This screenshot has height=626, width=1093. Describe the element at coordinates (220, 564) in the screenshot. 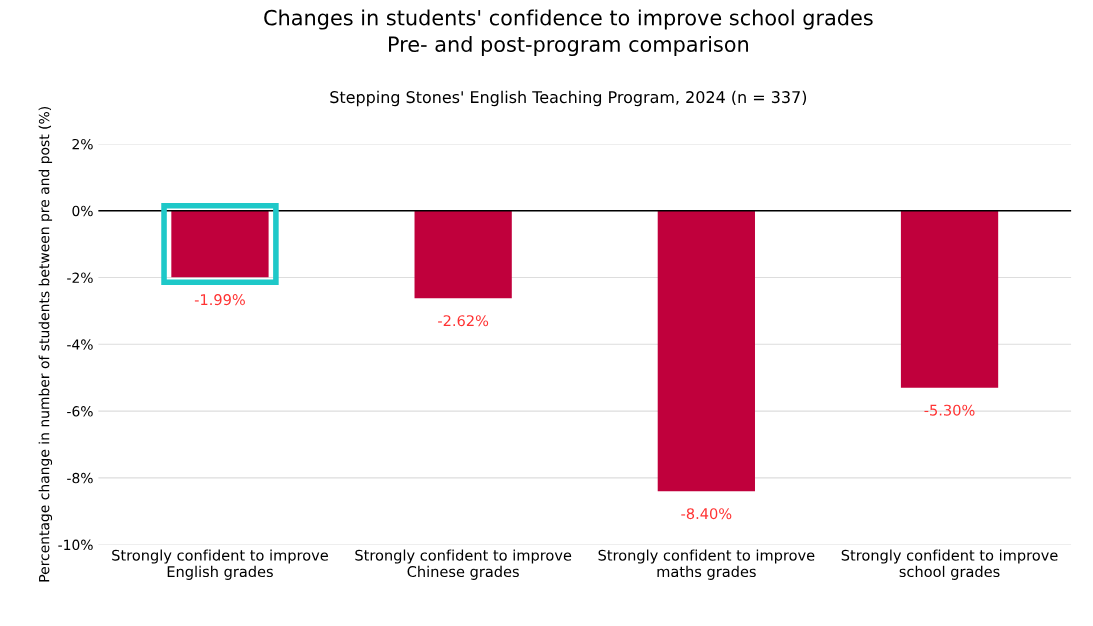

I see `x-tick-label: Strongly confident to improve English grades` at that location.